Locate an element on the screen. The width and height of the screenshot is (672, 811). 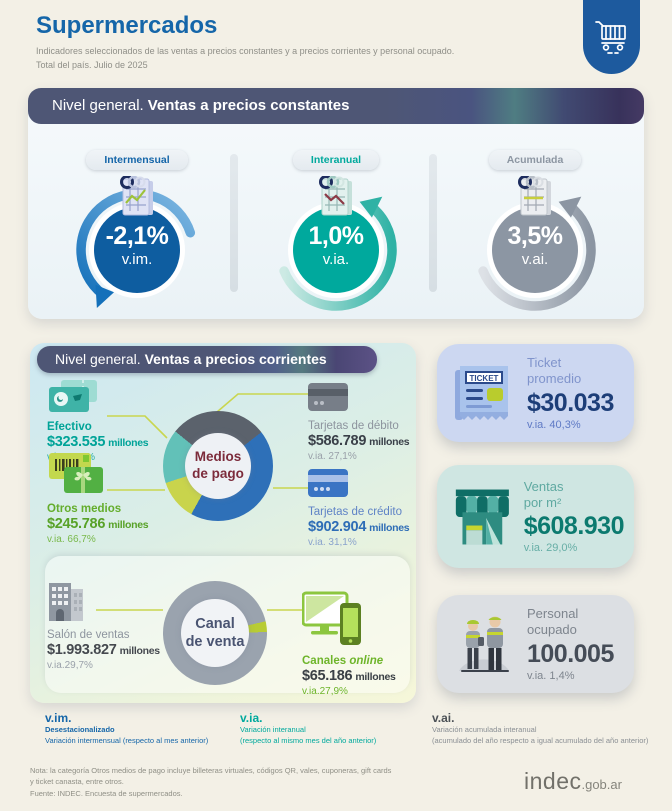
item-via: v.ia.29,7% is located at coordinates (70, 665).